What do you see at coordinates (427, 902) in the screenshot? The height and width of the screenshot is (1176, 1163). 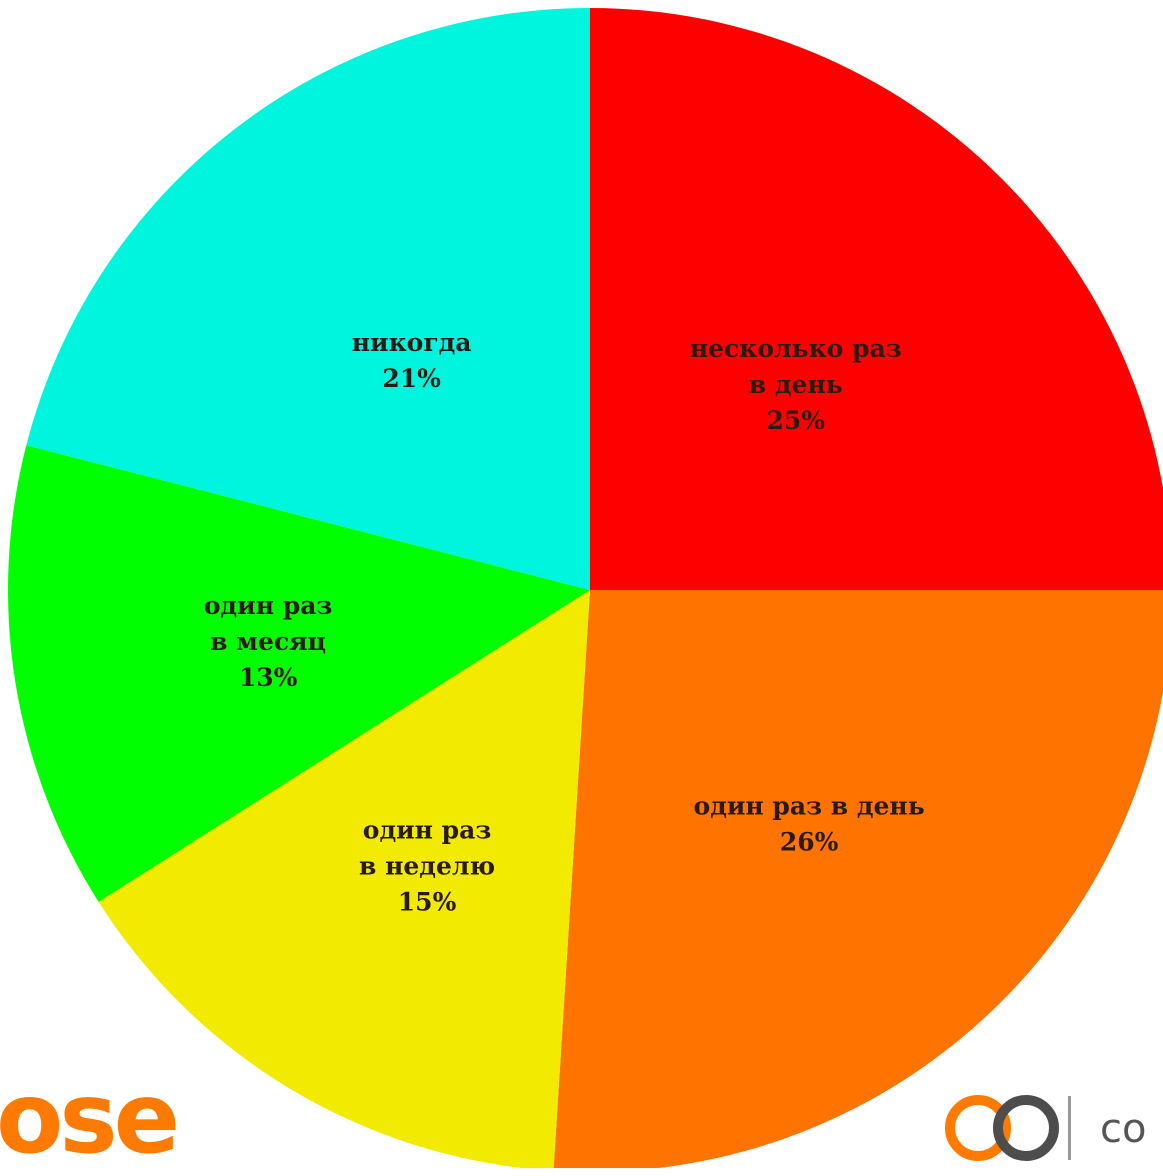 I see `slice-percent-label: 15%` at bounding box center [427, 902].